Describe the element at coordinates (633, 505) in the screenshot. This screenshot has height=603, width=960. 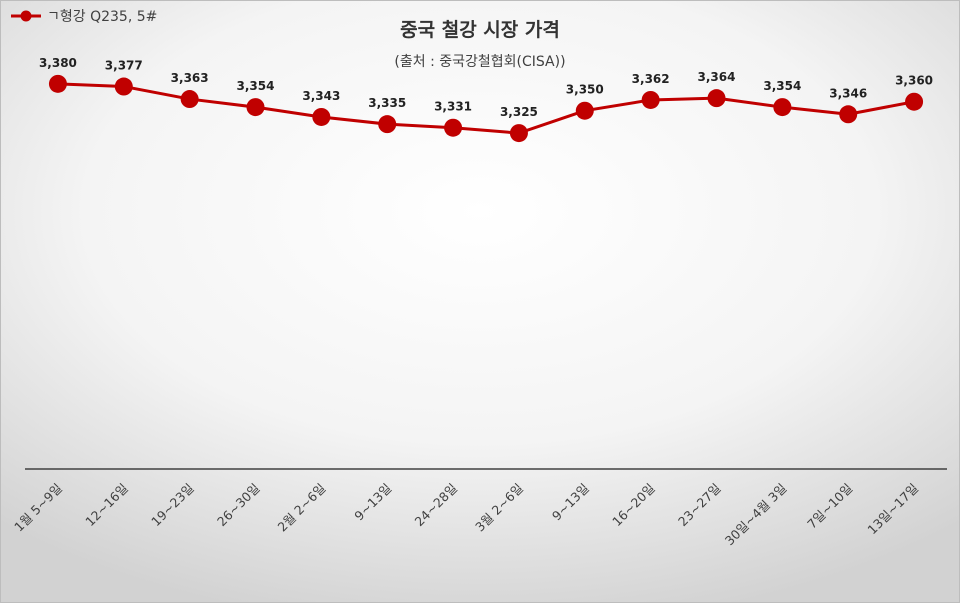
I see `x-tick-label: 16~20일` at that location.